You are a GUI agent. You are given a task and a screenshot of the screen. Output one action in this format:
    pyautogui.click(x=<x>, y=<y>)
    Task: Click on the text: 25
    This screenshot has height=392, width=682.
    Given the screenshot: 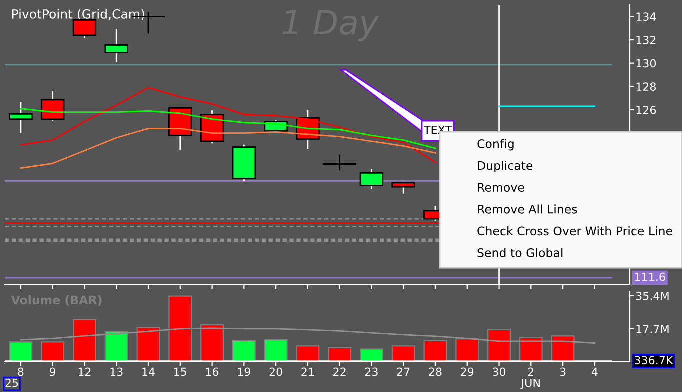 What is the action you would take?
    pyautogui.click(x=12, y=383)
    